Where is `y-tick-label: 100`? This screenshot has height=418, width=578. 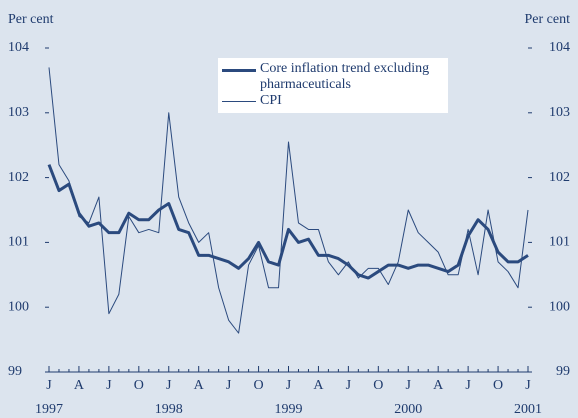
y-tick-label: 100 is located at coordinates (18, 306).